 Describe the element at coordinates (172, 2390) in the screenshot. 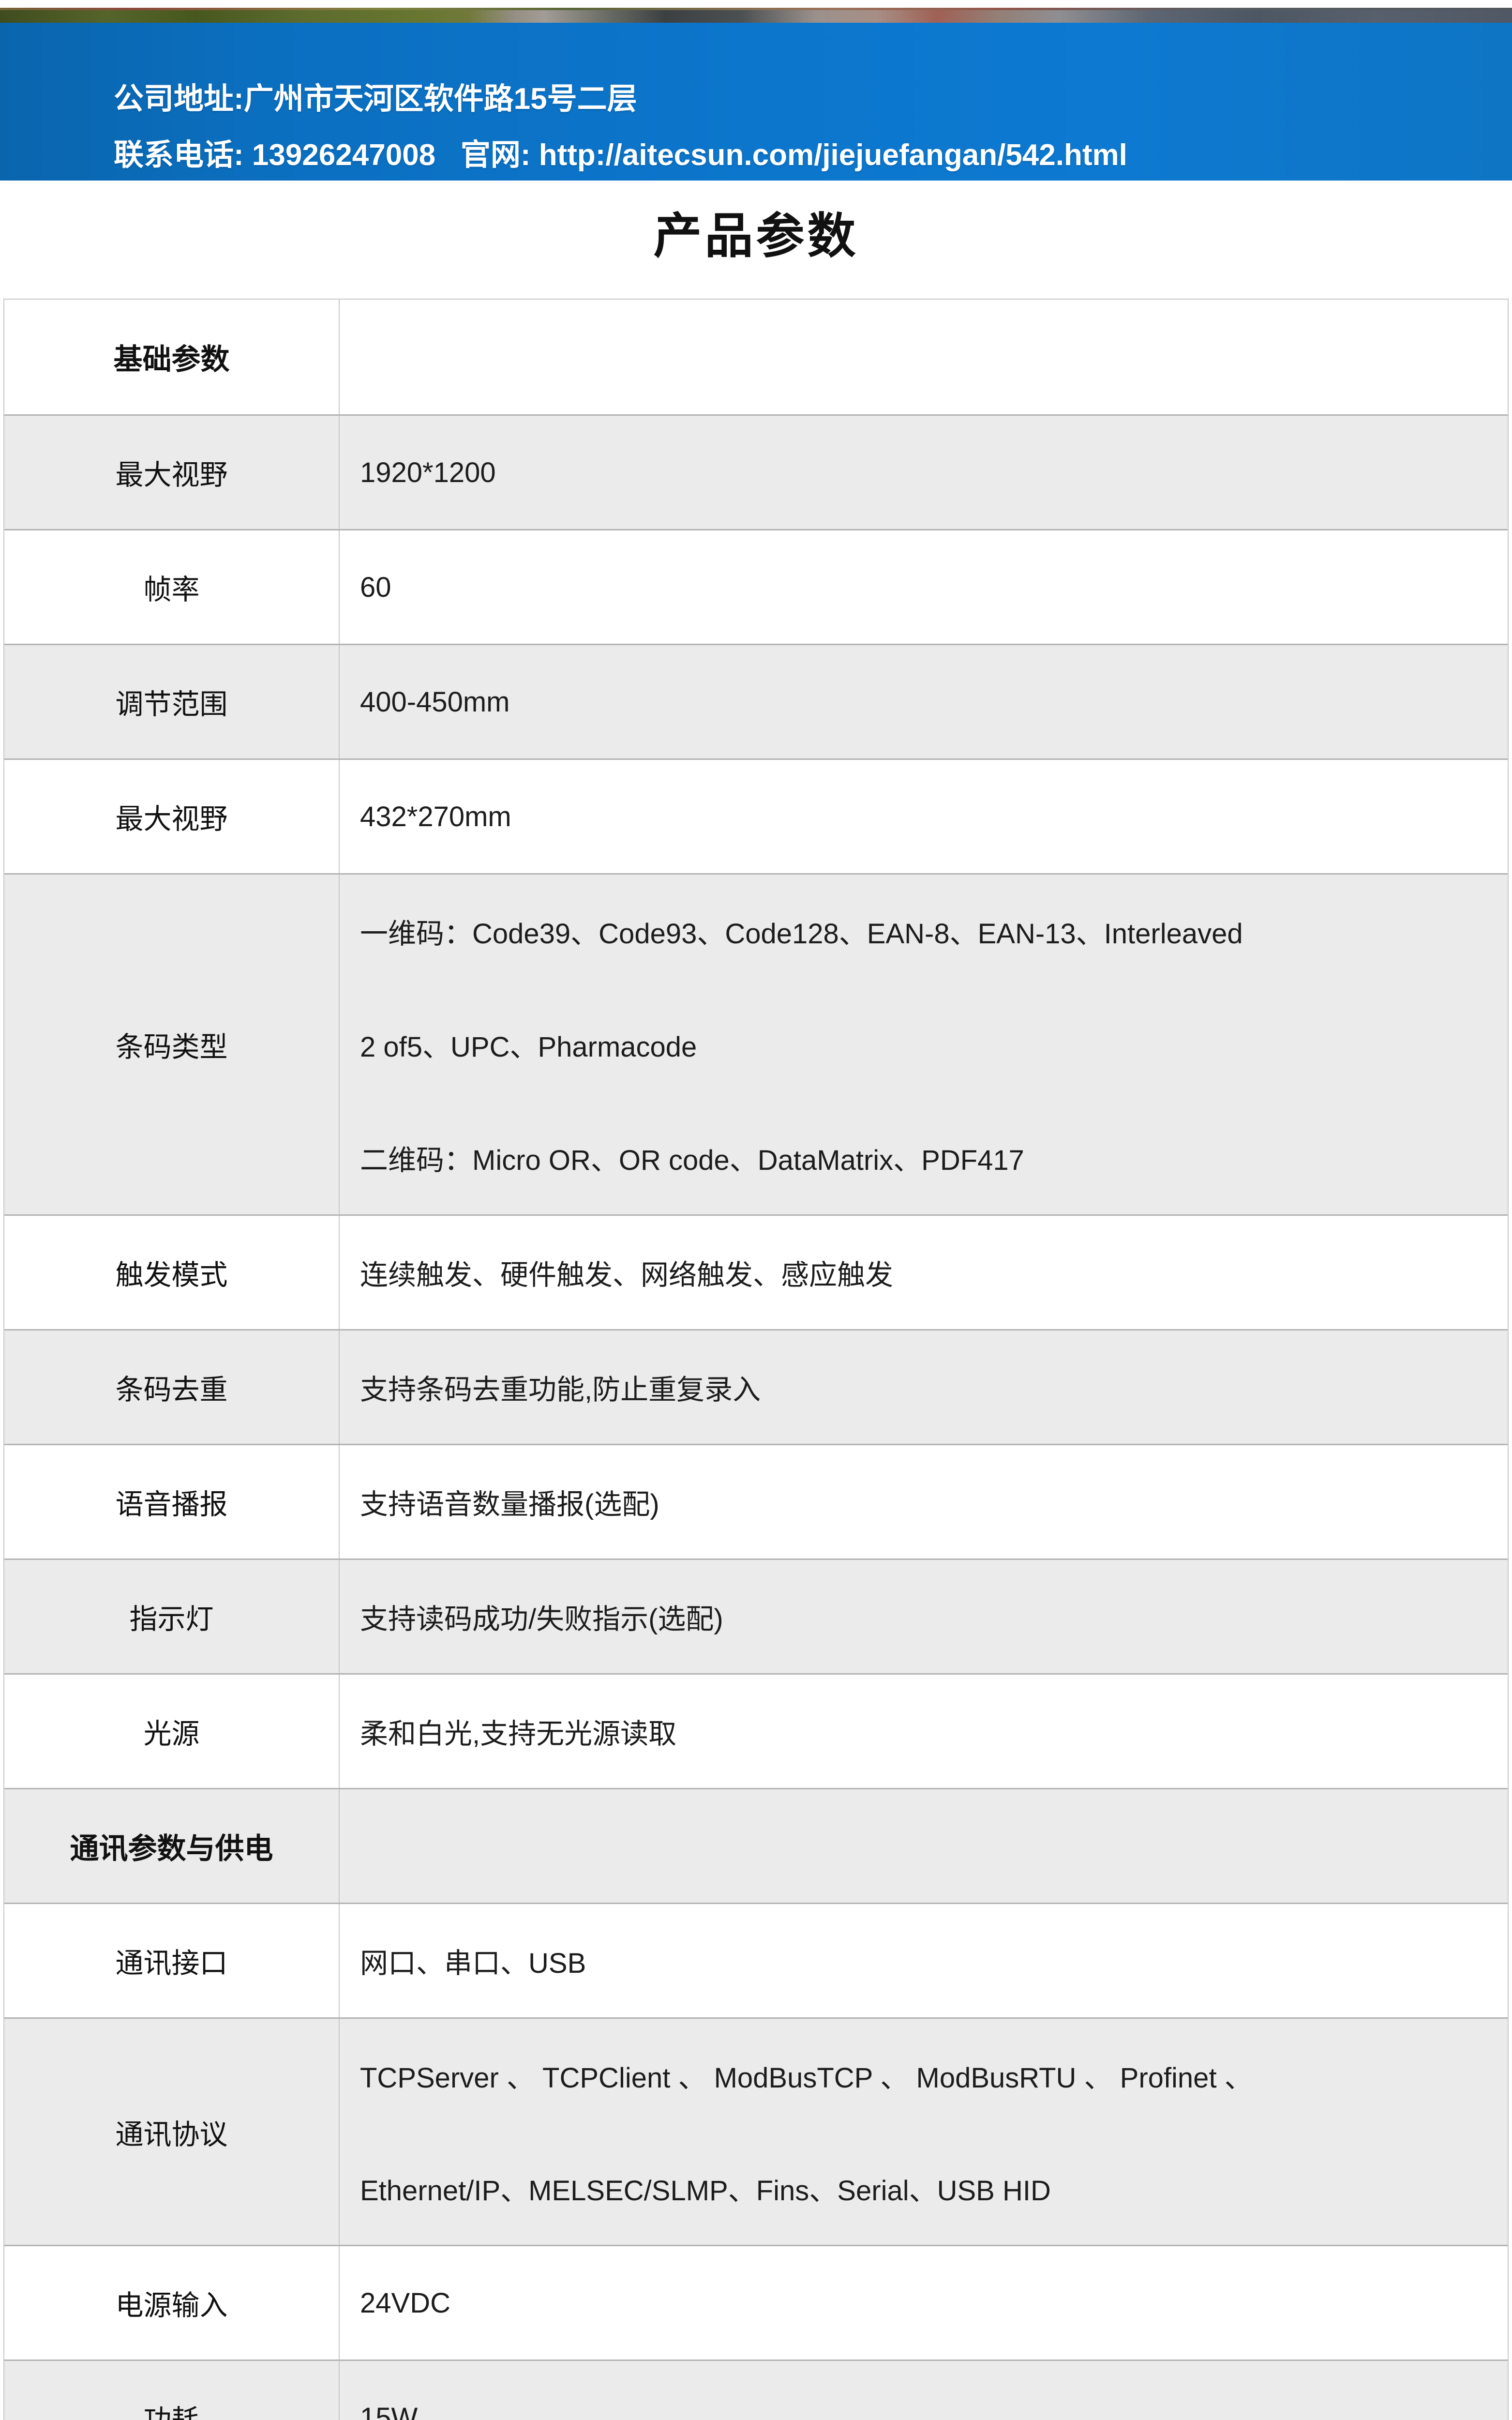

I see `param-name: 功耗` at that location.